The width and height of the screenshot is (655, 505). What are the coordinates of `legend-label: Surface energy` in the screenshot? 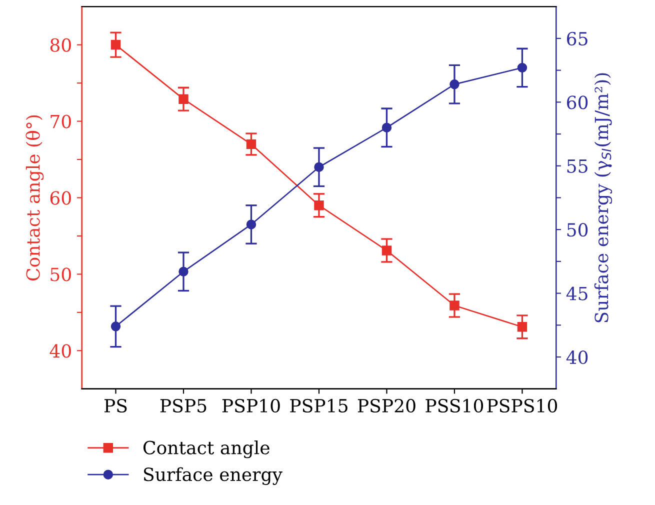 It's located at (213, 476).